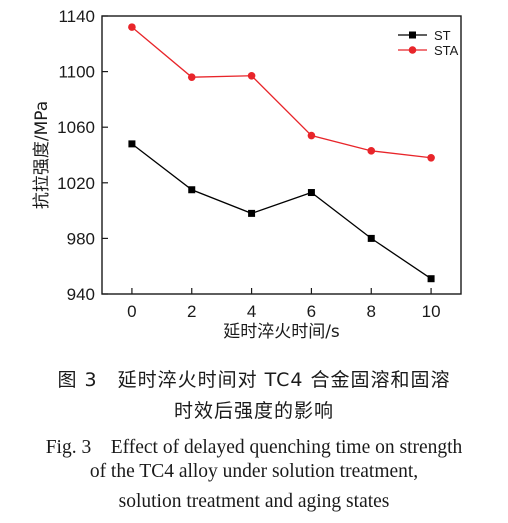  I want to click on x-tick-label-5: 10, so click(431, 311).